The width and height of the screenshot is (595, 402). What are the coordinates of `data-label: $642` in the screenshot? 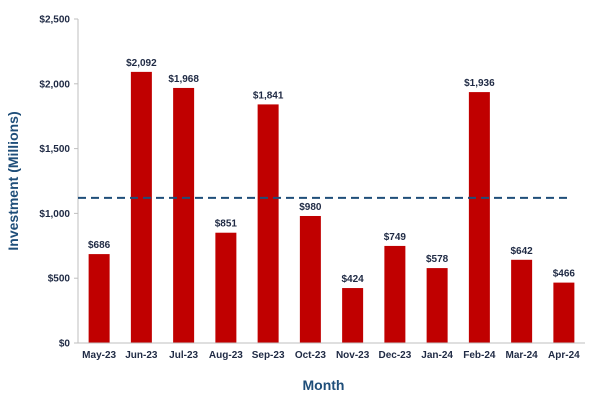 It's located at (522, 251).